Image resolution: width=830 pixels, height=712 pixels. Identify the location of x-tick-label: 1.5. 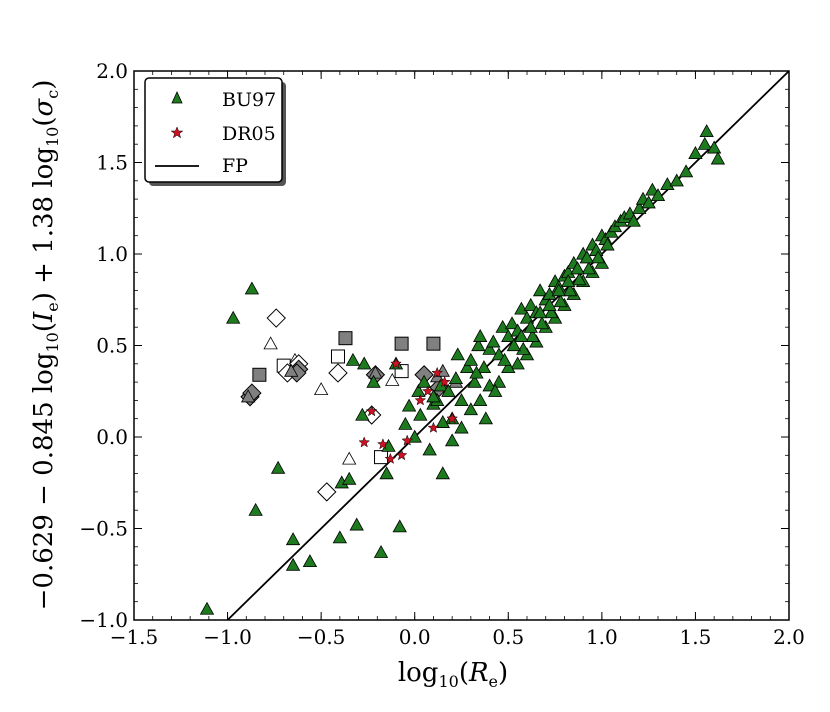
(696, 637).